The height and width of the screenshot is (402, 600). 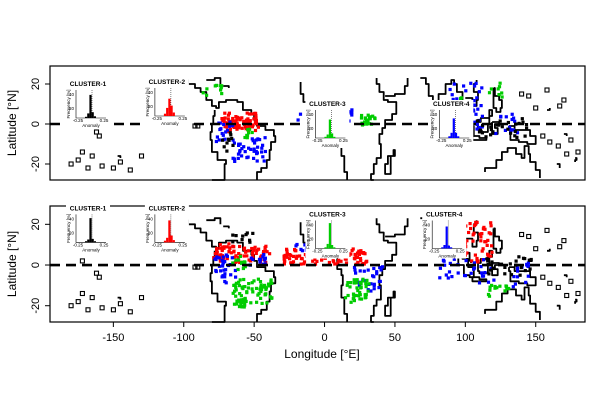 What do you see at coordinates (184, 338) in the screenshot?
I see `longitude-tick-label: -100` at bounding box center [184, 338].